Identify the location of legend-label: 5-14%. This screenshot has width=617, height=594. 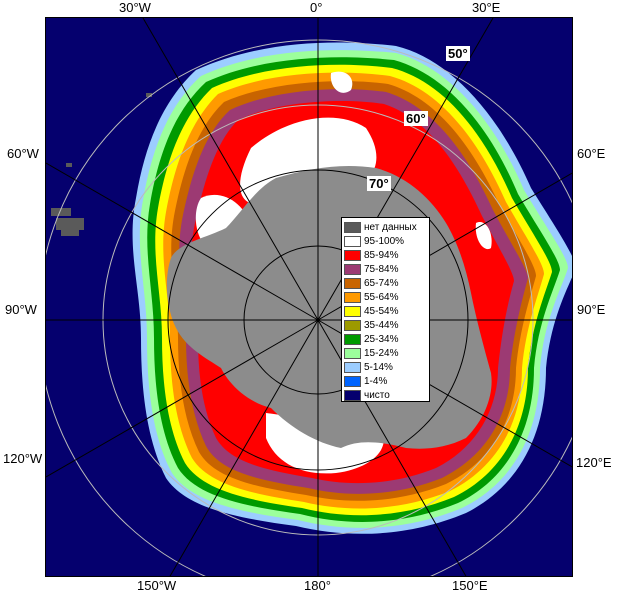
(378, 367).